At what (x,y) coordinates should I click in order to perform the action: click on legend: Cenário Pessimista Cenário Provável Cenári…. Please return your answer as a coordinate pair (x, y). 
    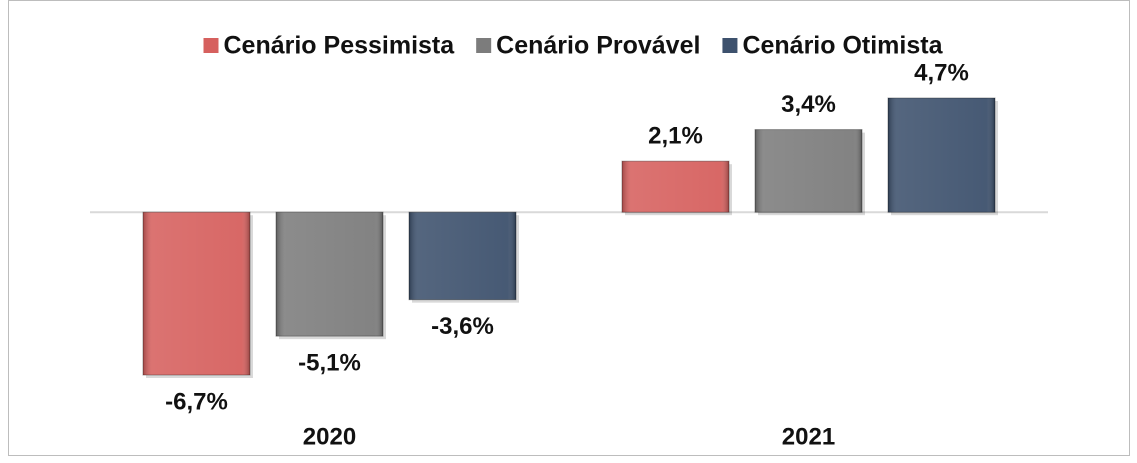
    Looking at the image, I should click on (573, 46).